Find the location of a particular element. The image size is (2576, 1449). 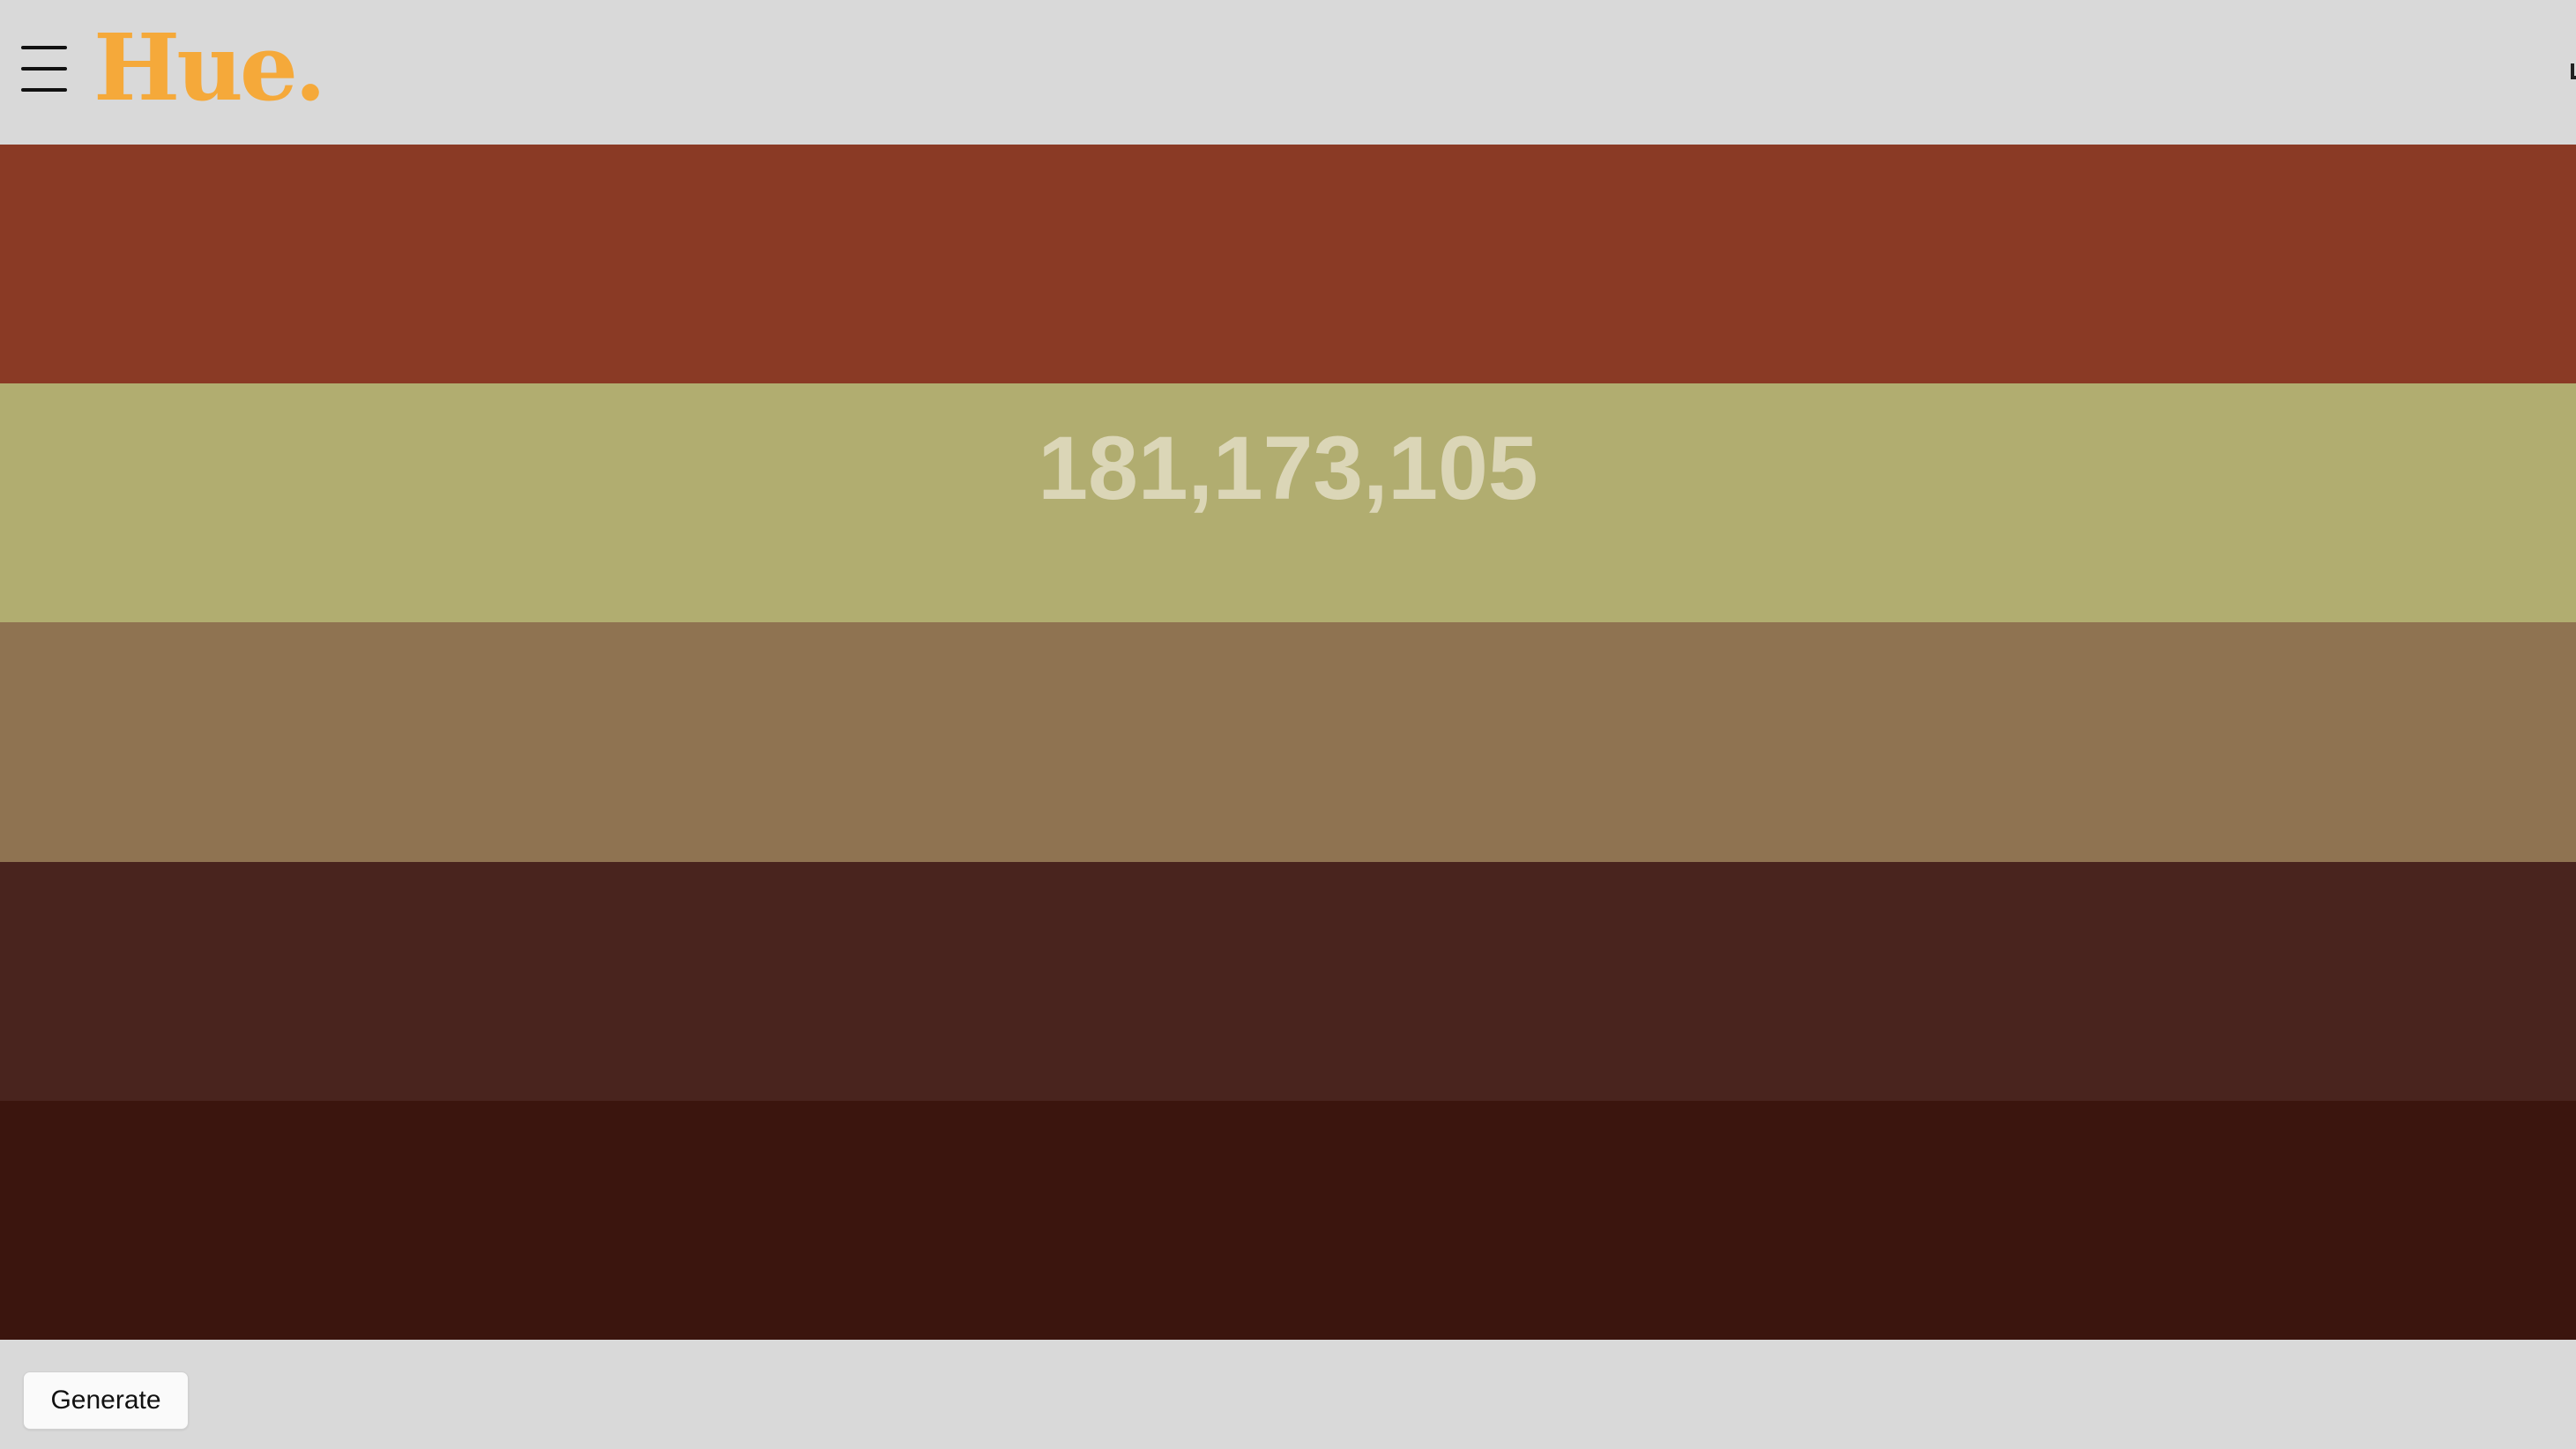

app-logo: Hue. is located at coordinates (209, 67).